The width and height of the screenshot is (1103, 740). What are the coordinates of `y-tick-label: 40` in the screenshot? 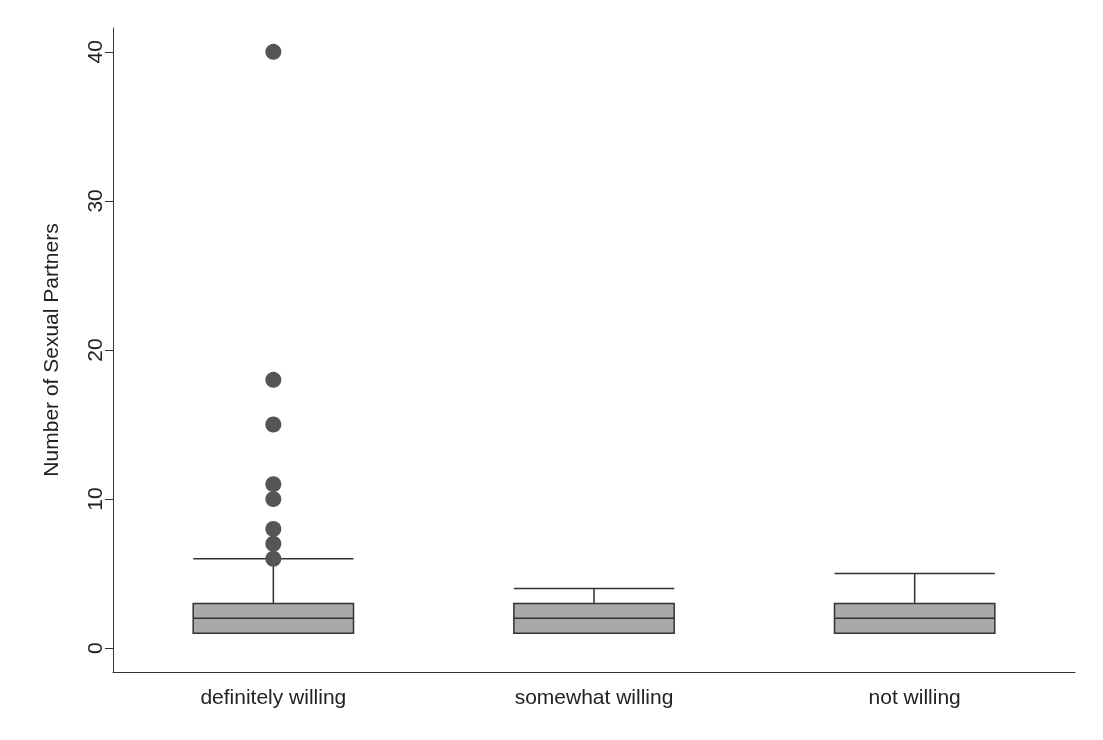 It's located at (94, 52).